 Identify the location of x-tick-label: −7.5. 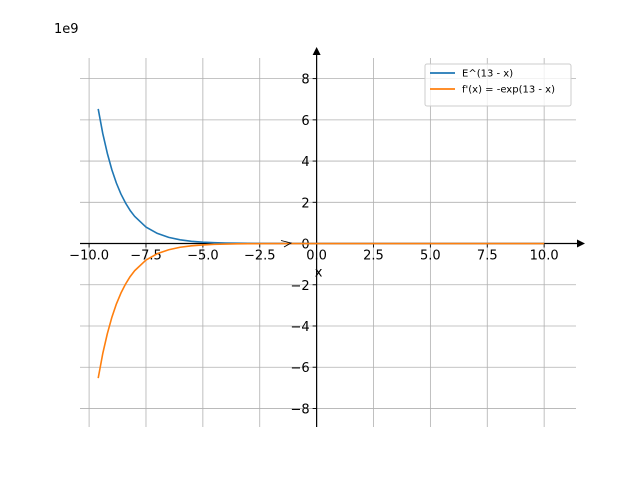
(146, 256).